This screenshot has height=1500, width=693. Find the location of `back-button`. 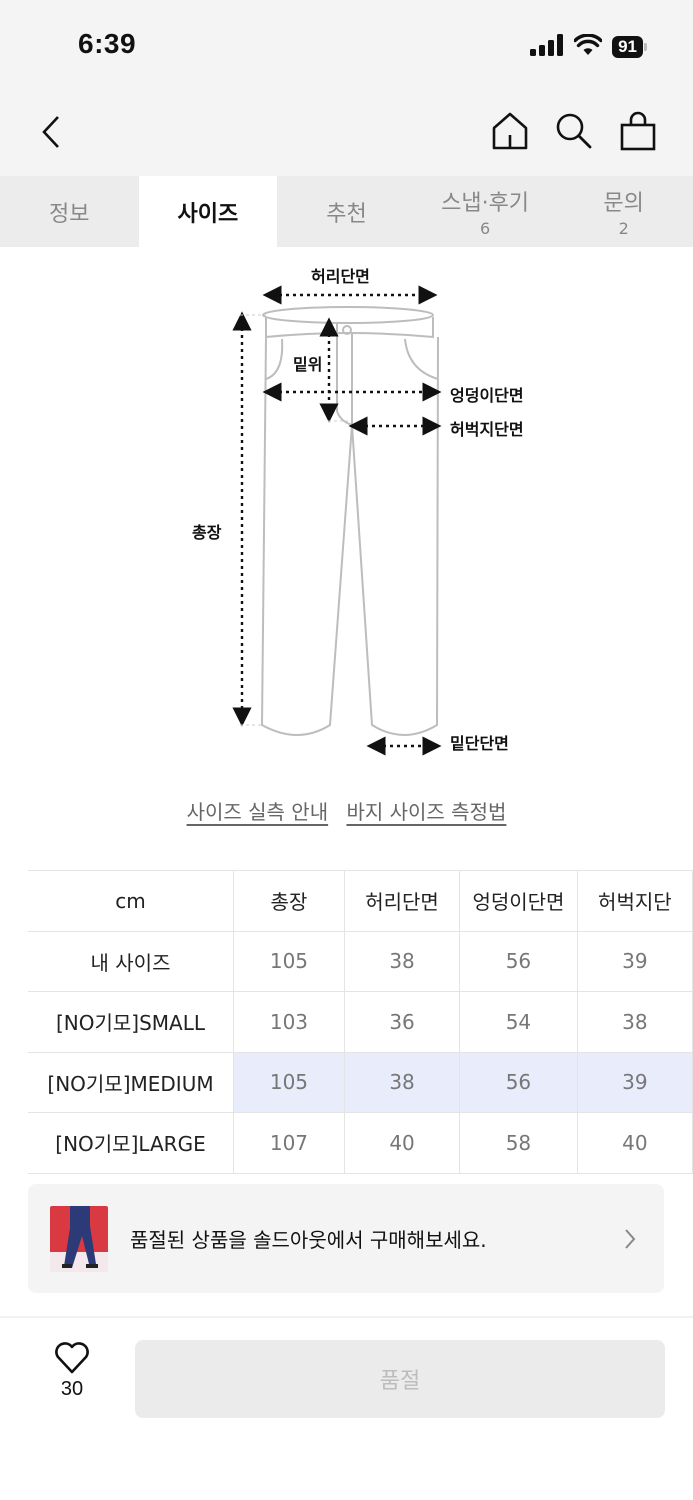

back-button is located at coordinates (51, 132).